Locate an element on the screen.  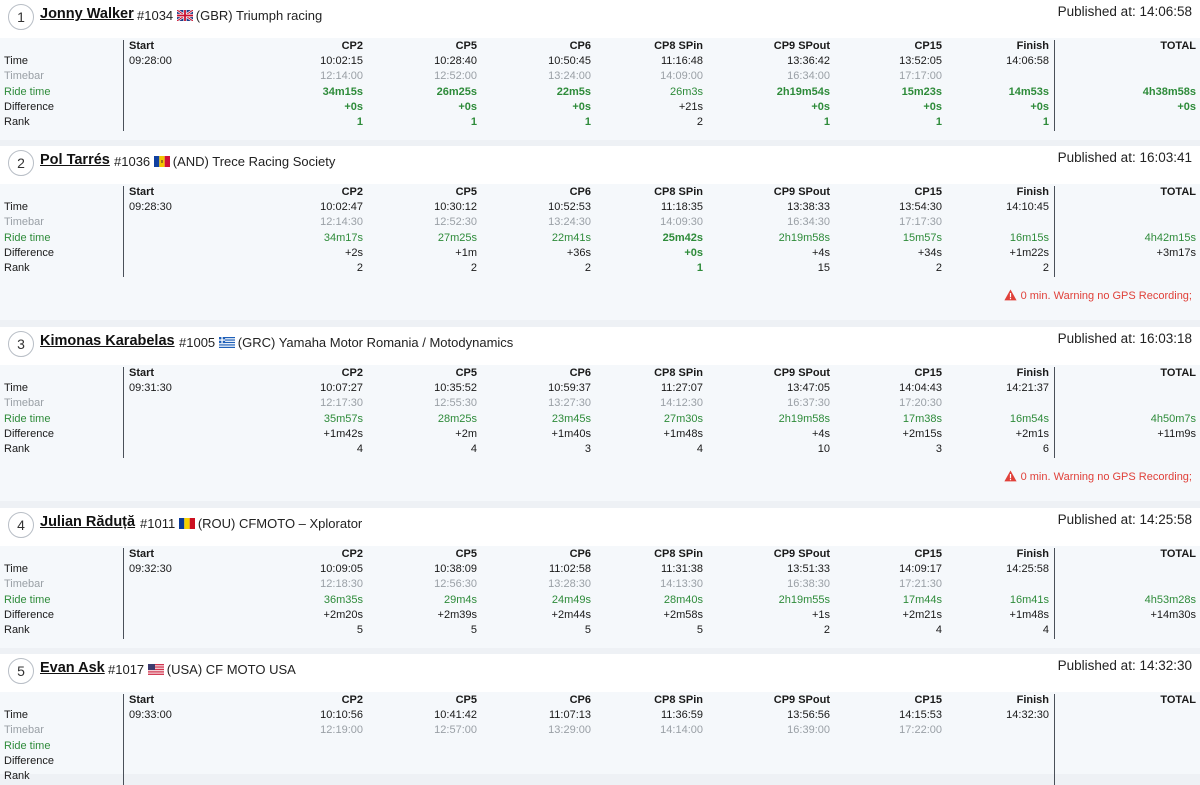
time-cell: 10:35:52 is located at coordinates (455, 388).